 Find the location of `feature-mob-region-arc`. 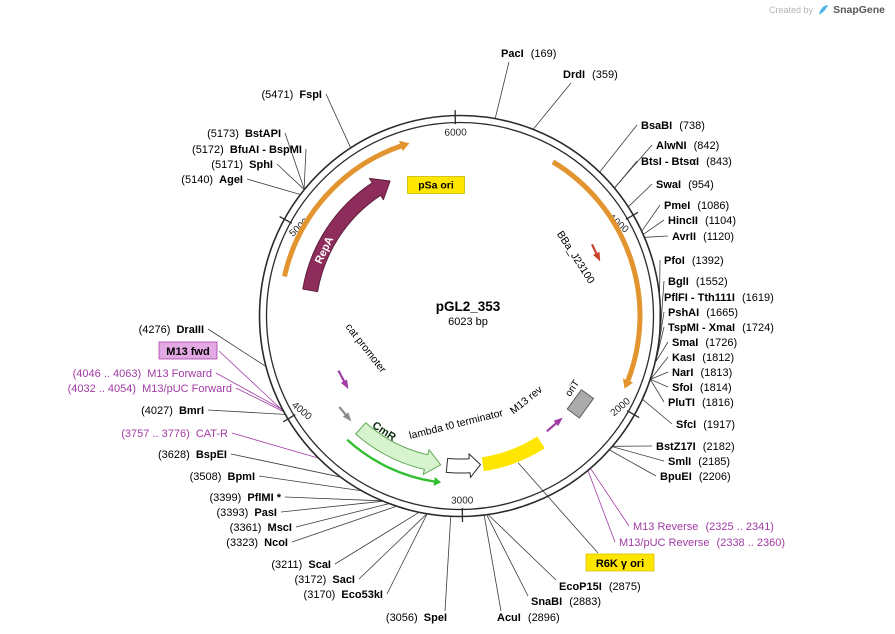

feature-mob-region-arc is located at coordinates (597, 274).